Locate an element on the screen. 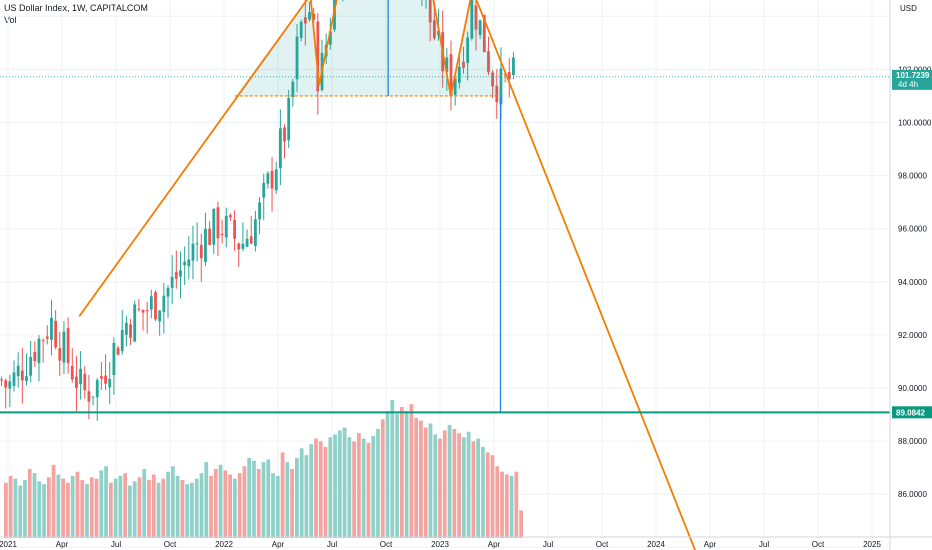 The width and height of the screenshot is (932, 550). y-tick-label: 94.0000 is located at coordinates (912, 282).